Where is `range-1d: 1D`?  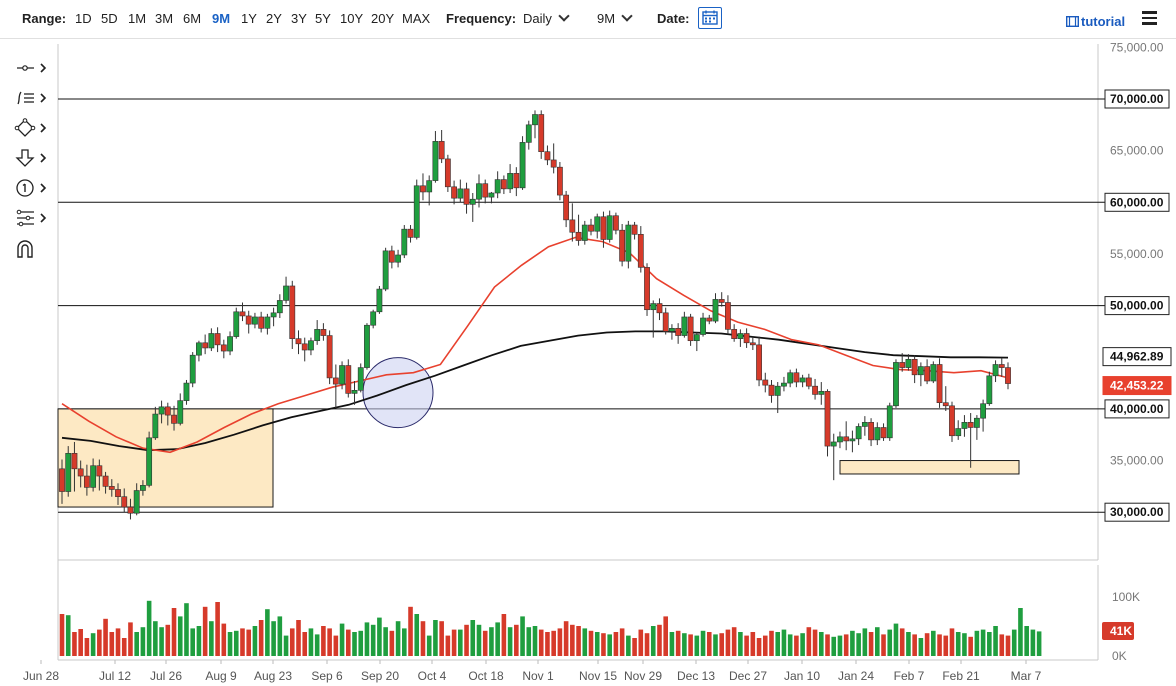
range-1d: 1D is located at coordinates (83, 18).